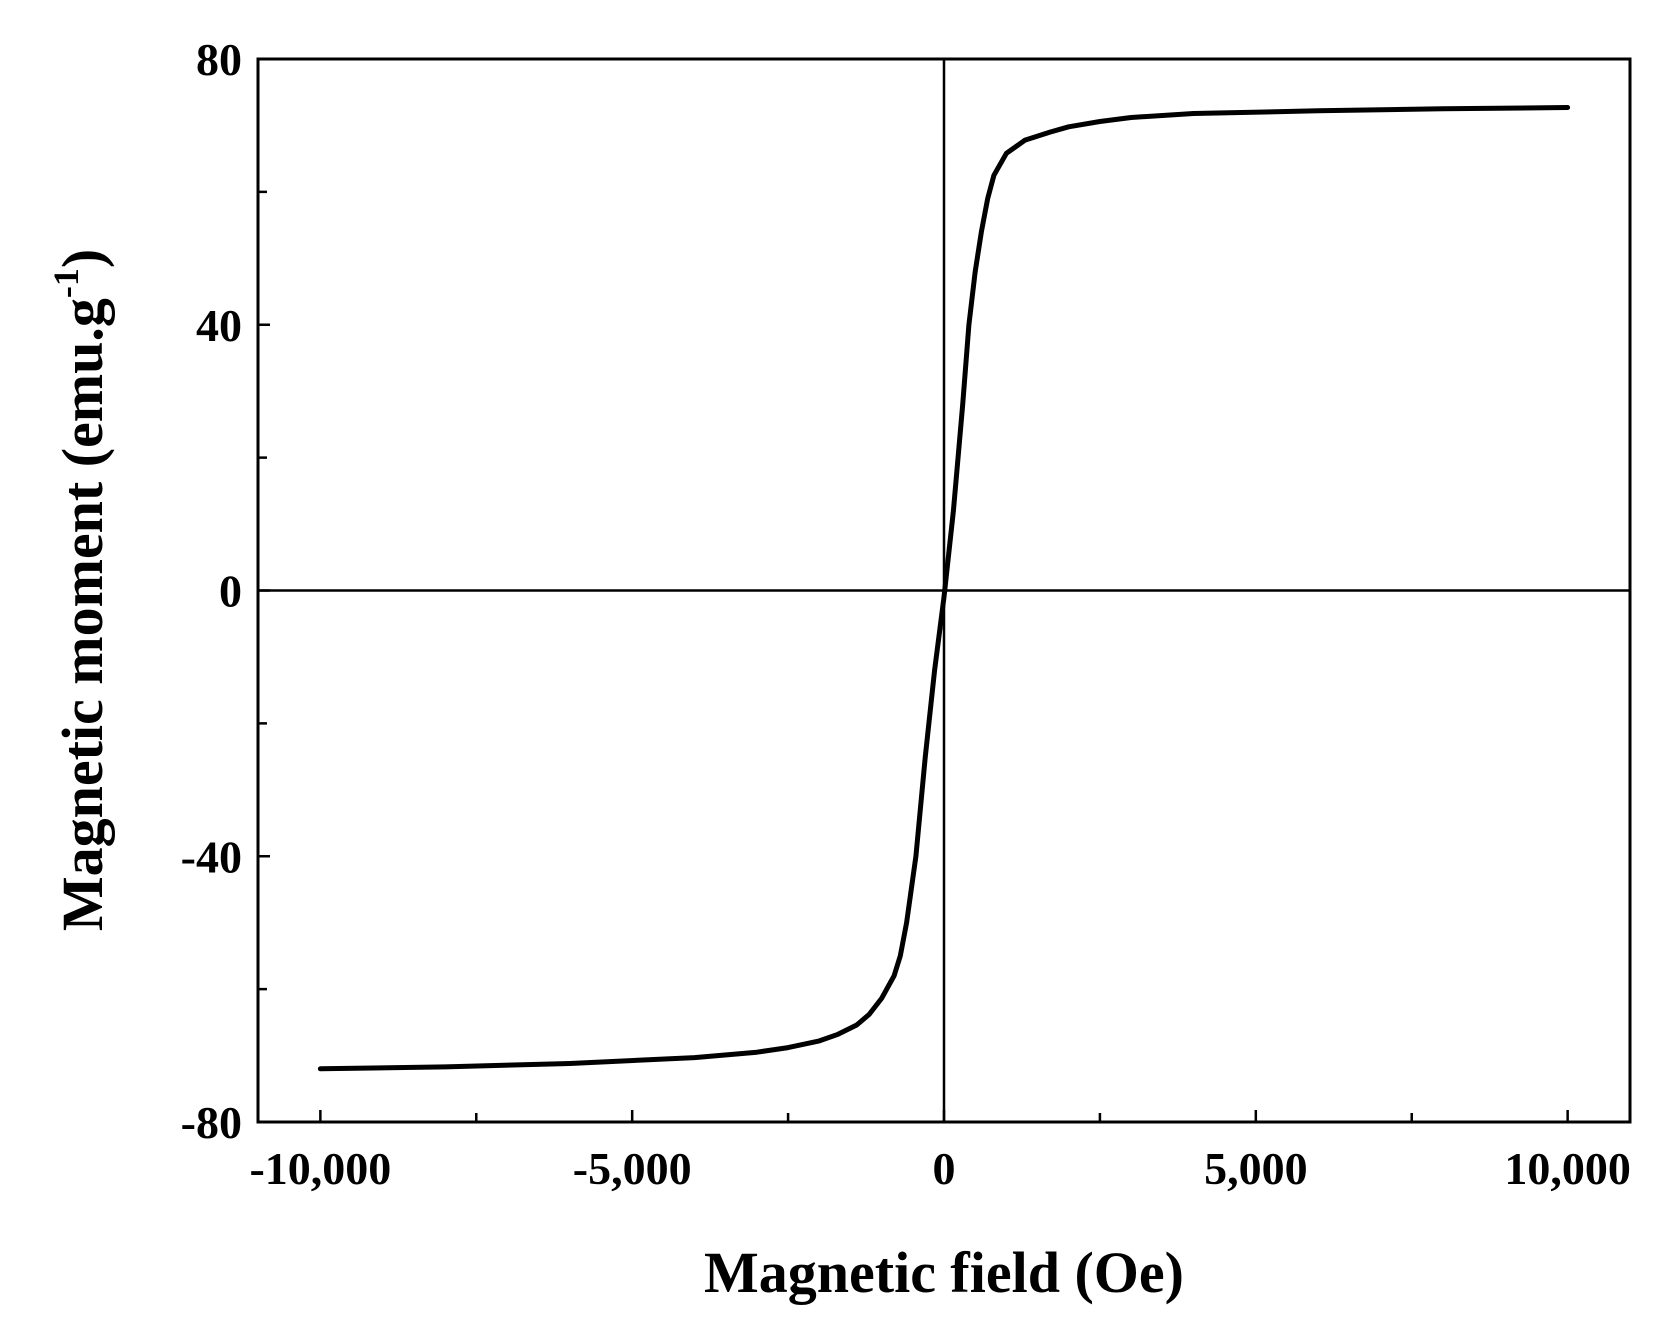  Describe the element at coordinates (219, 59) in the screenshot. I see `y-tick-label: 80` at that location.